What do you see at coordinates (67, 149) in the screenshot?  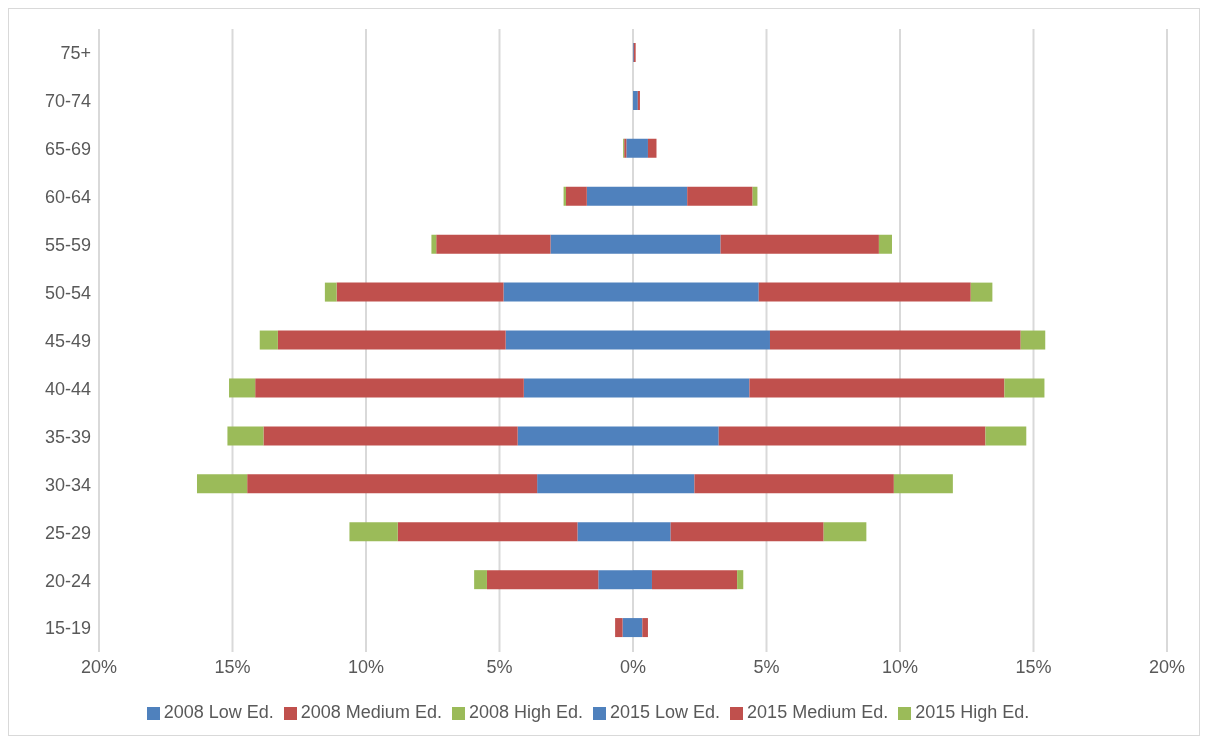 I see `y-tick-label: 65-69` at bounding box center [67, 149].